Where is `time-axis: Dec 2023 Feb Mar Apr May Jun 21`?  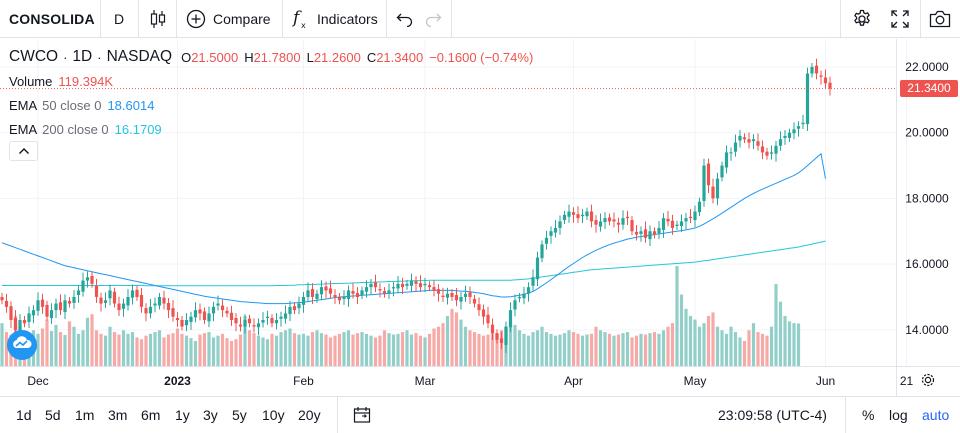 time-axis: Dec 2023 Feb Mar Apr May Jun 21 is located at coordinates (481, 380).